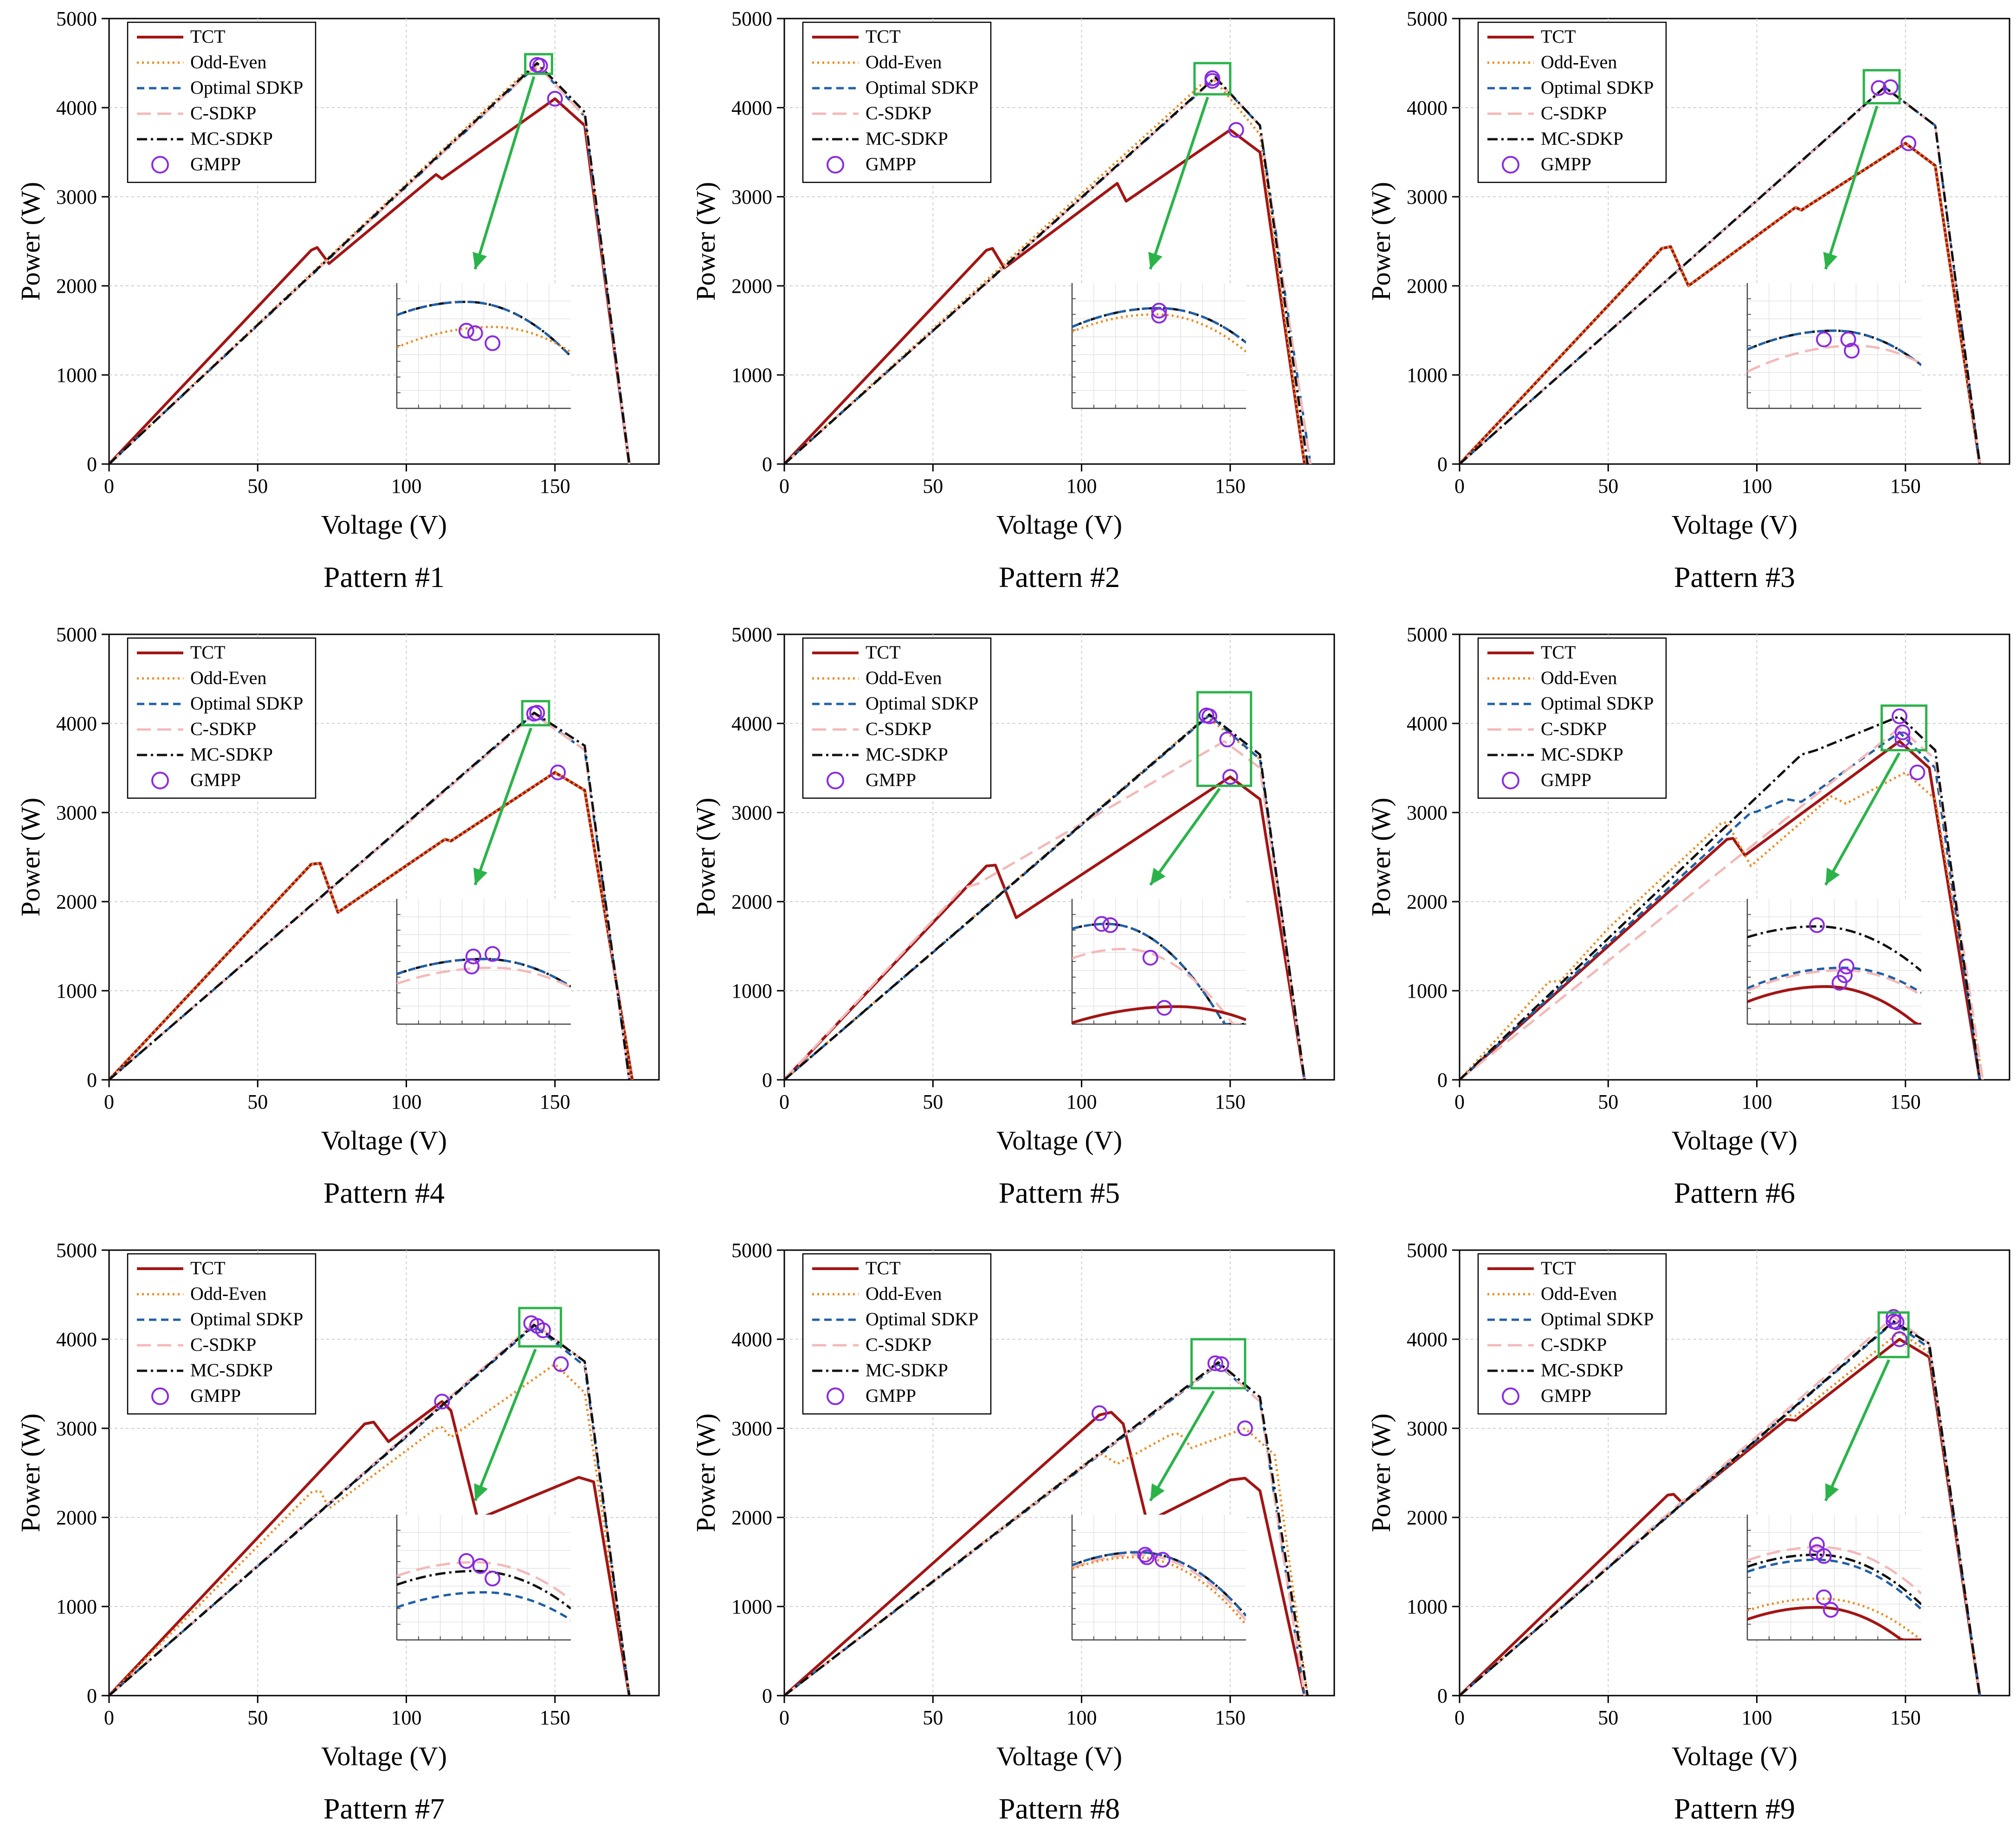  What do you see at coordinates (1059, 1808) in the screenshot?
I see `panel-title: Pattern #8` at bounding box center [1059, 1808].